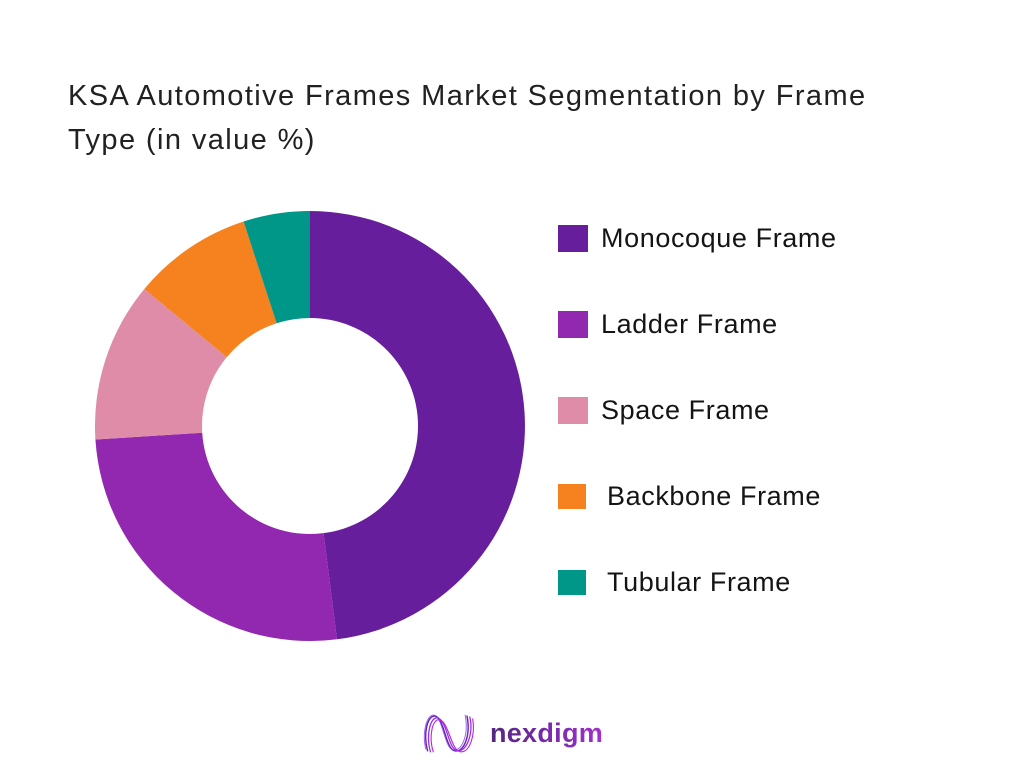  I want to click on legend-label: Space Frame, so click(685, 409).